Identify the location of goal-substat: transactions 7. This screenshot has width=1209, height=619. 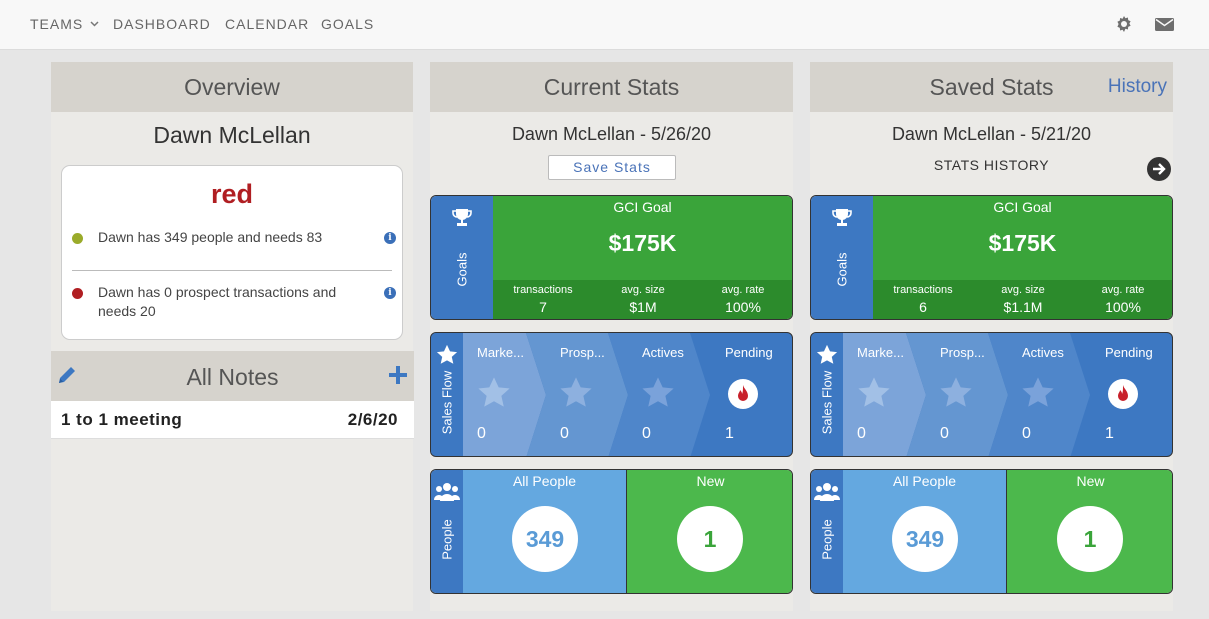
(543, 299).